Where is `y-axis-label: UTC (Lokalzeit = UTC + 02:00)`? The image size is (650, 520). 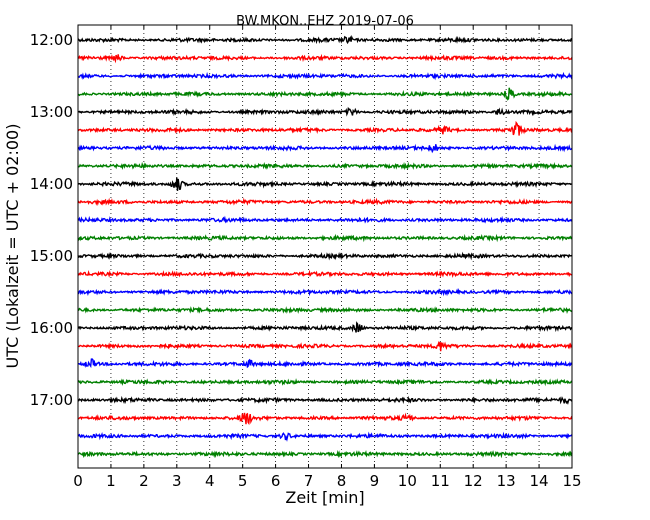 y-axis-label: UTC (Lokalzeit = UTC + 02:00) is located at coordinates (12, 246).